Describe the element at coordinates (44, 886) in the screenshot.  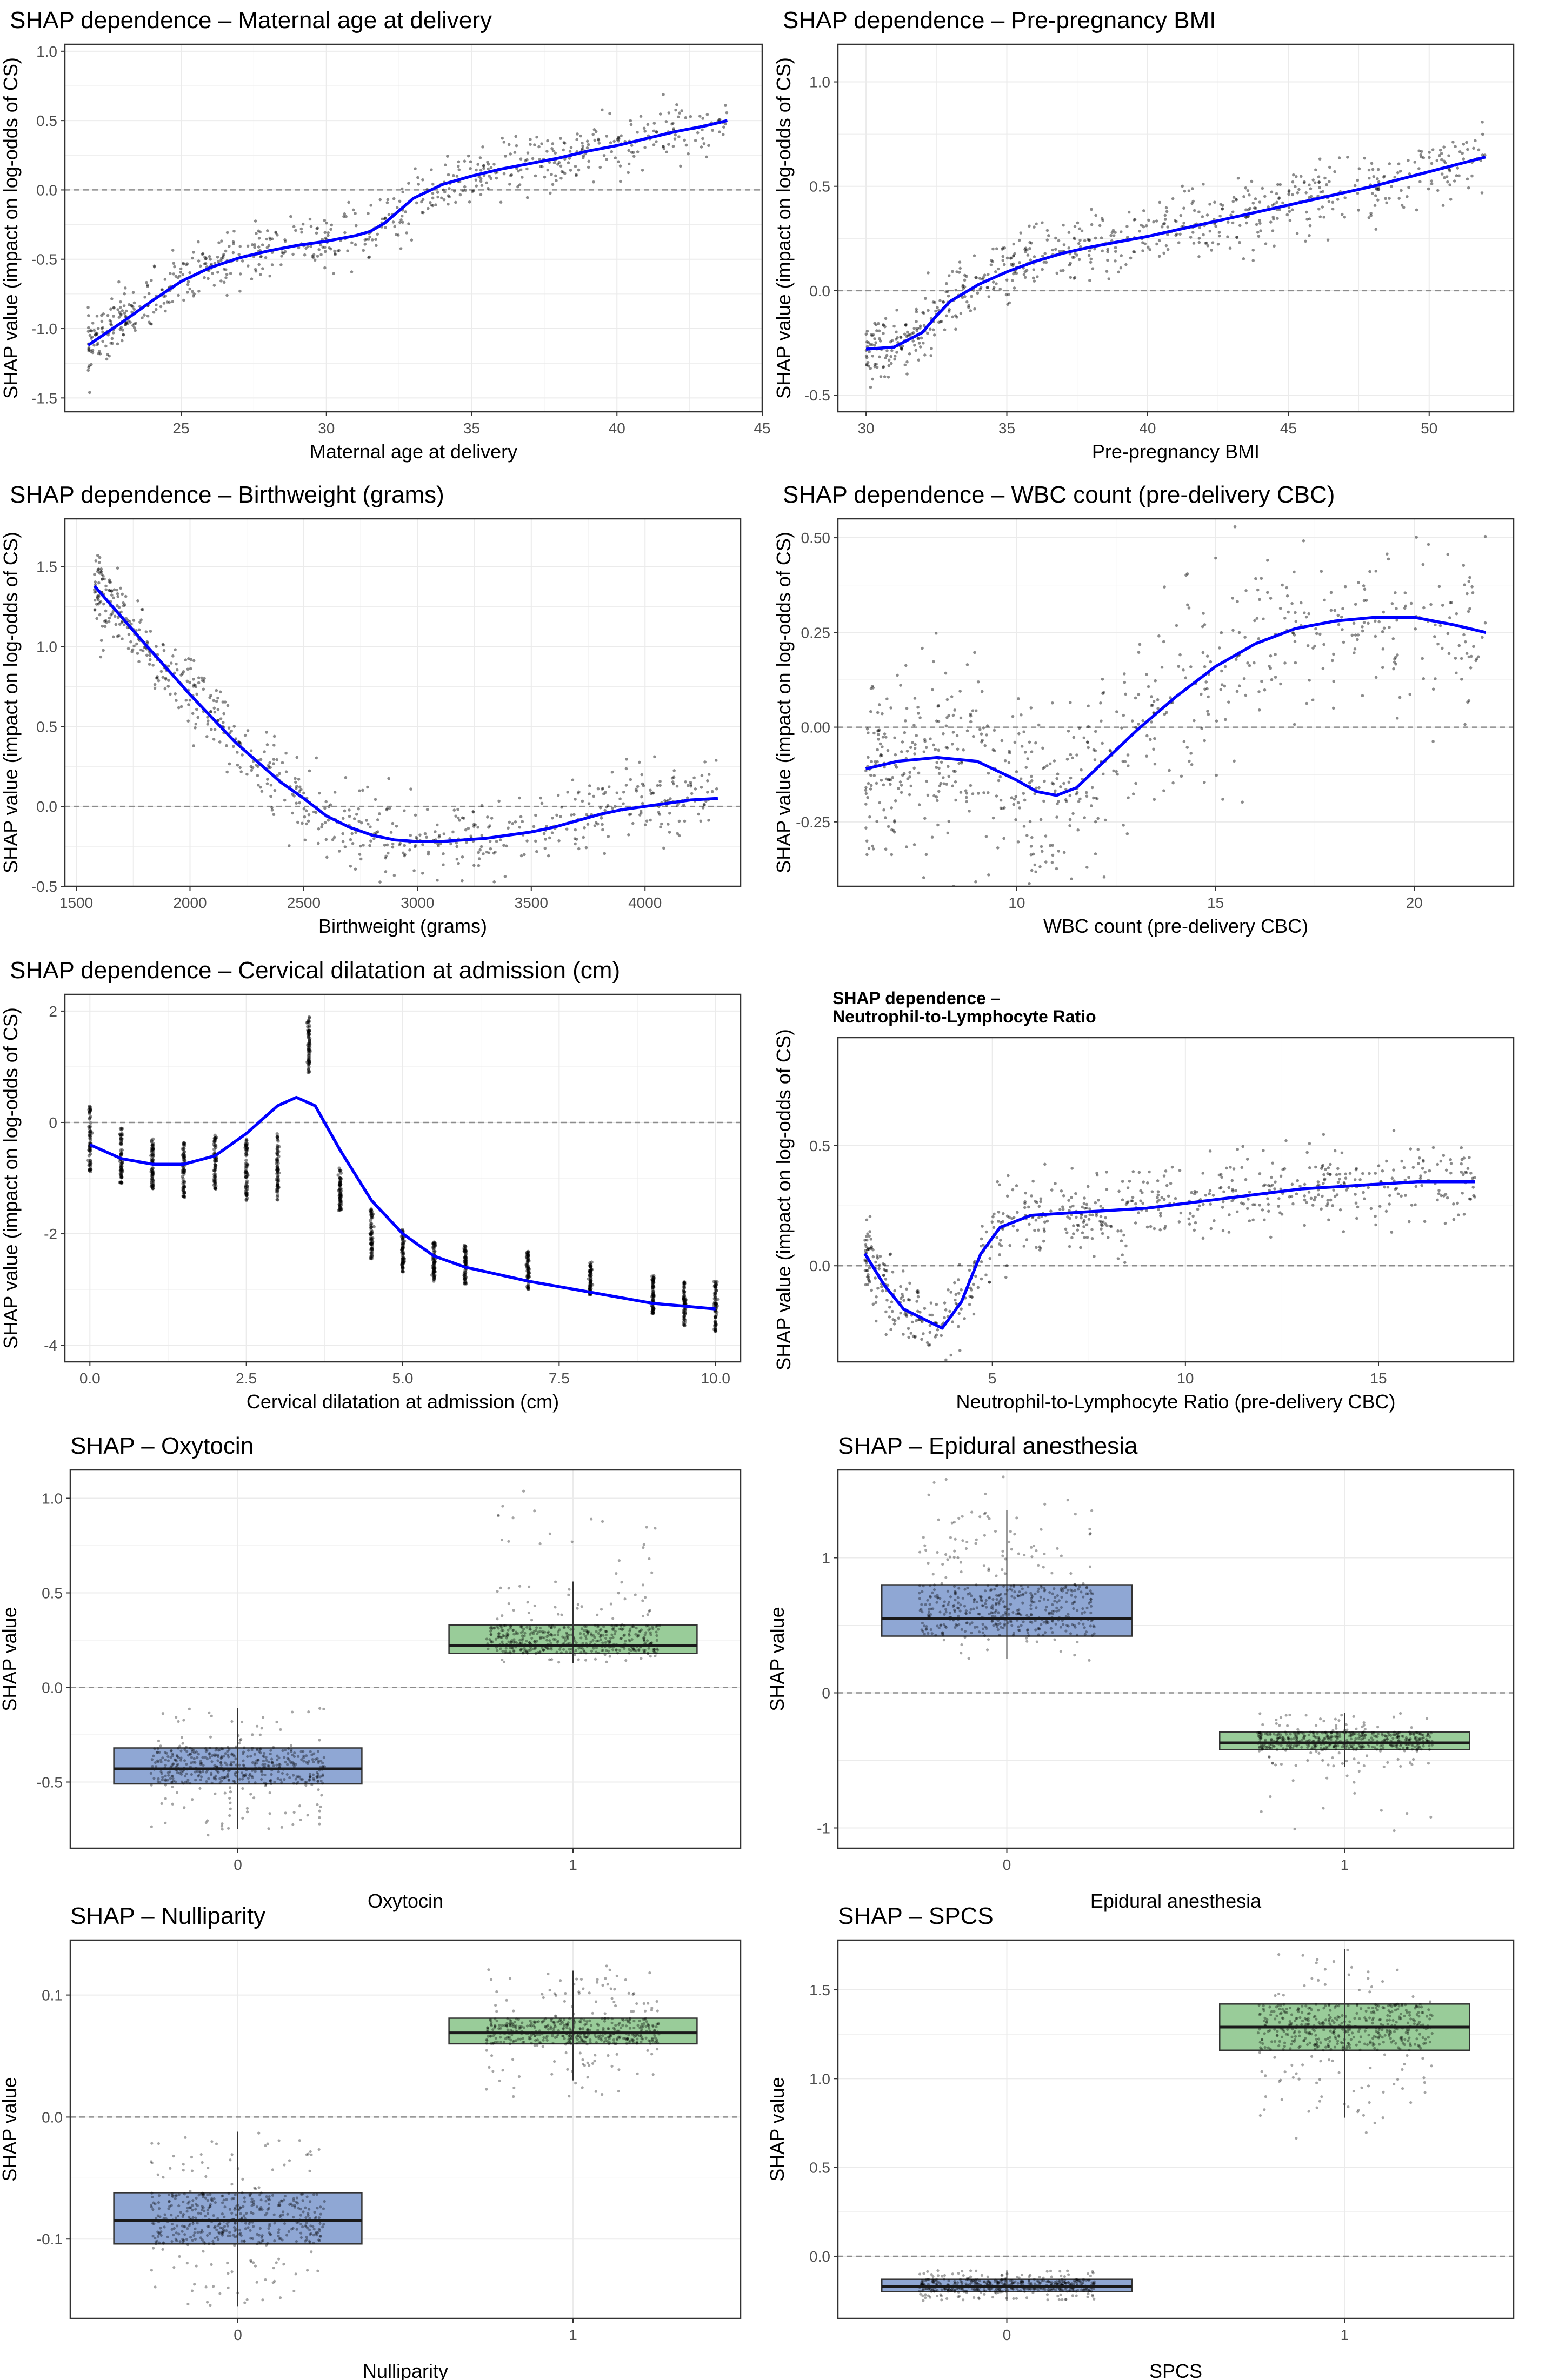
I see `y-tick-label: -0.5` at that location.